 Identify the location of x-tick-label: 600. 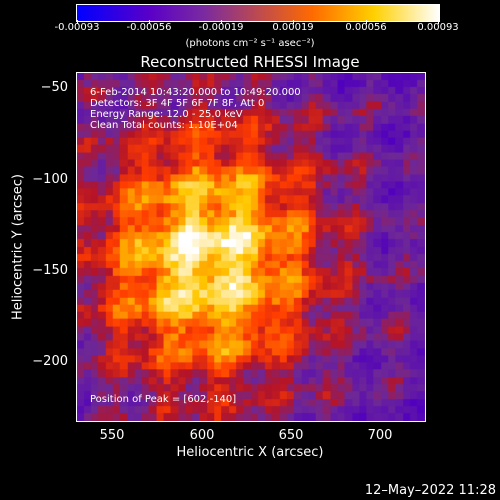
(202, 435).